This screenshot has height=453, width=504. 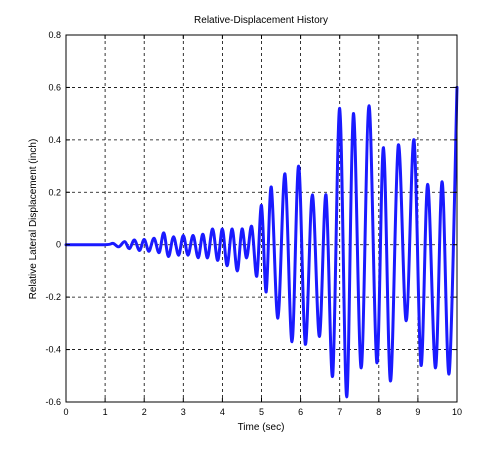 What do you see at coordinates (65, 412) in the screenshot?
I see `x-tick-label: 0` at bounding box center [65, 412].